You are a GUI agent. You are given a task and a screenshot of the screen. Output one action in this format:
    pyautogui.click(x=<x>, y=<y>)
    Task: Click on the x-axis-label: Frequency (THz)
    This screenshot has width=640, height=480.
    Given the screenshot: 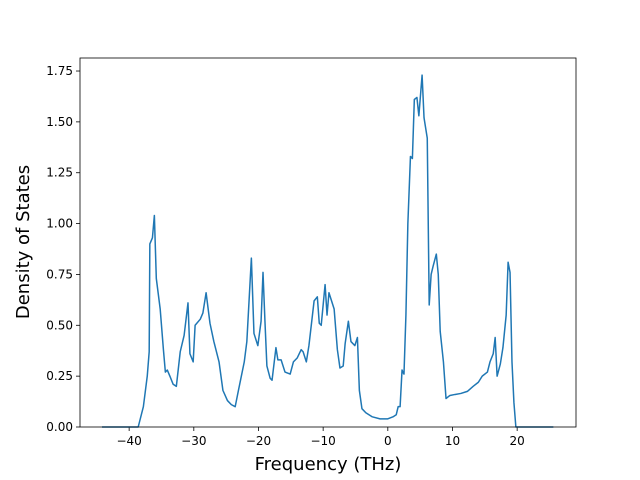 What is the action you would take?
    pyautogui.click(x=328, y=464)
    